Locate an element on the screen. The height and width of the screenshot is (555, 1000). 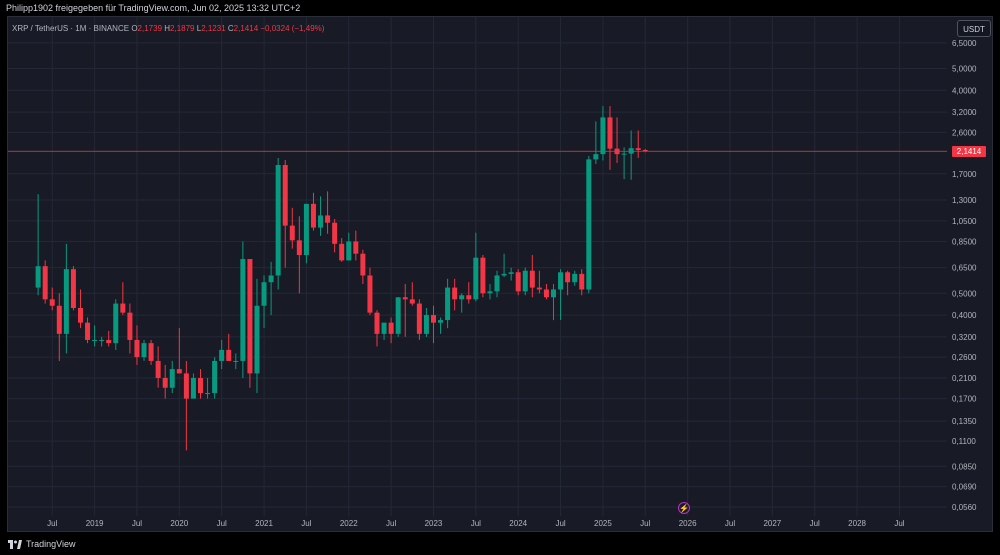
price-tick-label: 3,2000 is located at coordinates (964, 112).